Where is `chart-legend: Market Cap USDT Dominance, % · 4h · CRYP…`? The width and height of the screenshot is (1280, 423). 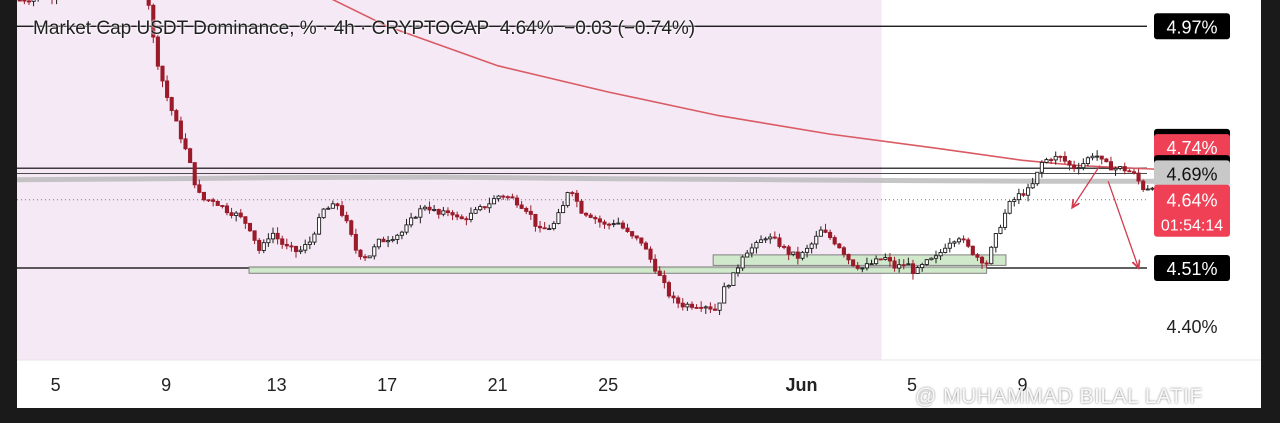 chart-legend: Market Cap USDT Dominance, % · 4h · CRYP… is located at coordinates (364, 29).